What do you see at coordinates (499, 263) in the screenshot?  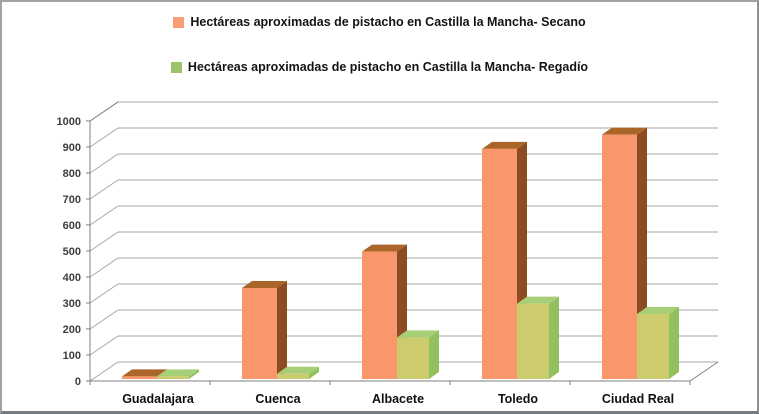 I see `bar-secano-toledo` at bounding box center [499, 263].